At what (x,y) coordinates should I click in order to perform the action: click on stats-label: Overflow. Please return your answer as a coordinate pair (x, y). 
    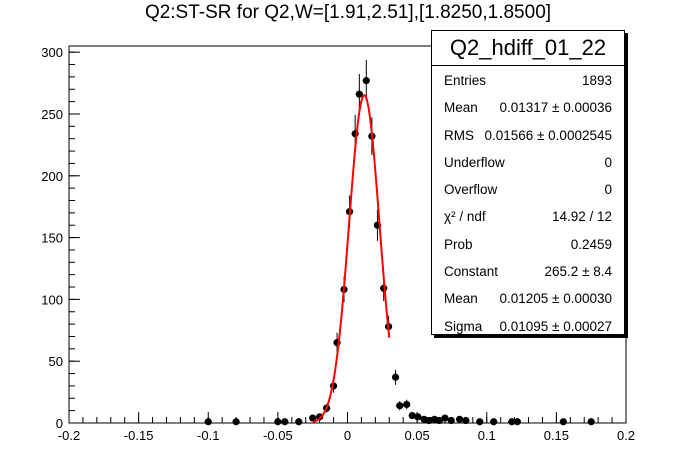
    Looking at the image, I should click on (471, 190).